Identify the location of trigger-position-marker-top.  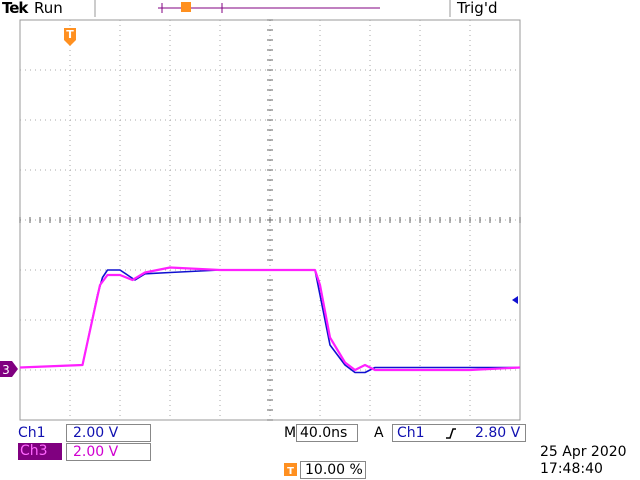
(186, 7).